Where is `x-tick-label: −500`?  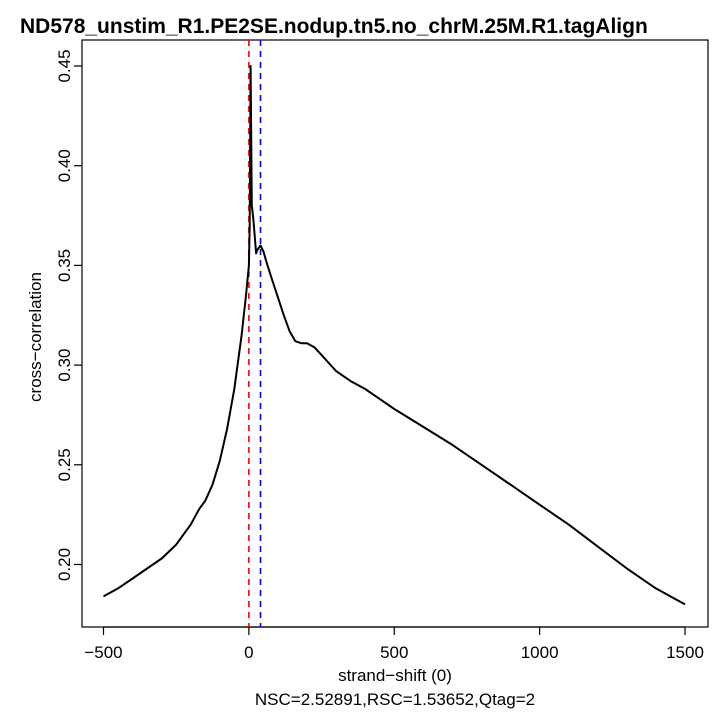
x-tick-label: −500 is located at coordinates (103, 652).